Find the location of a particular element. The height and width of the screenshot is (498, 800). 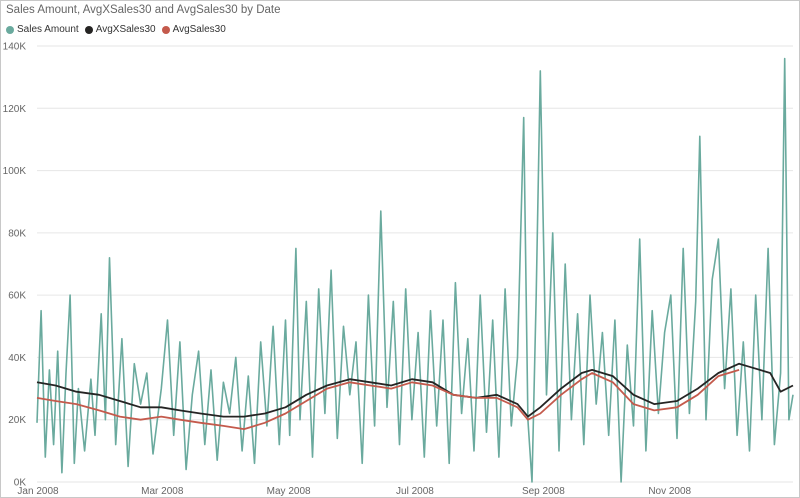

y-tick-label: 100K is located at coordinates (15, 171).